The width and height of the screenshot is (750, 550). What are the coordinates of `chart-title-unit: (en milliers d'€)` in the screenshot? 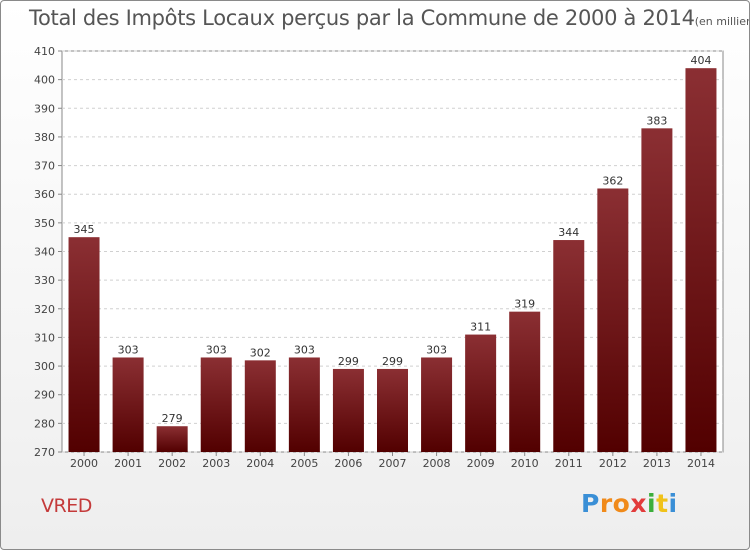 It's located at (721, 21).